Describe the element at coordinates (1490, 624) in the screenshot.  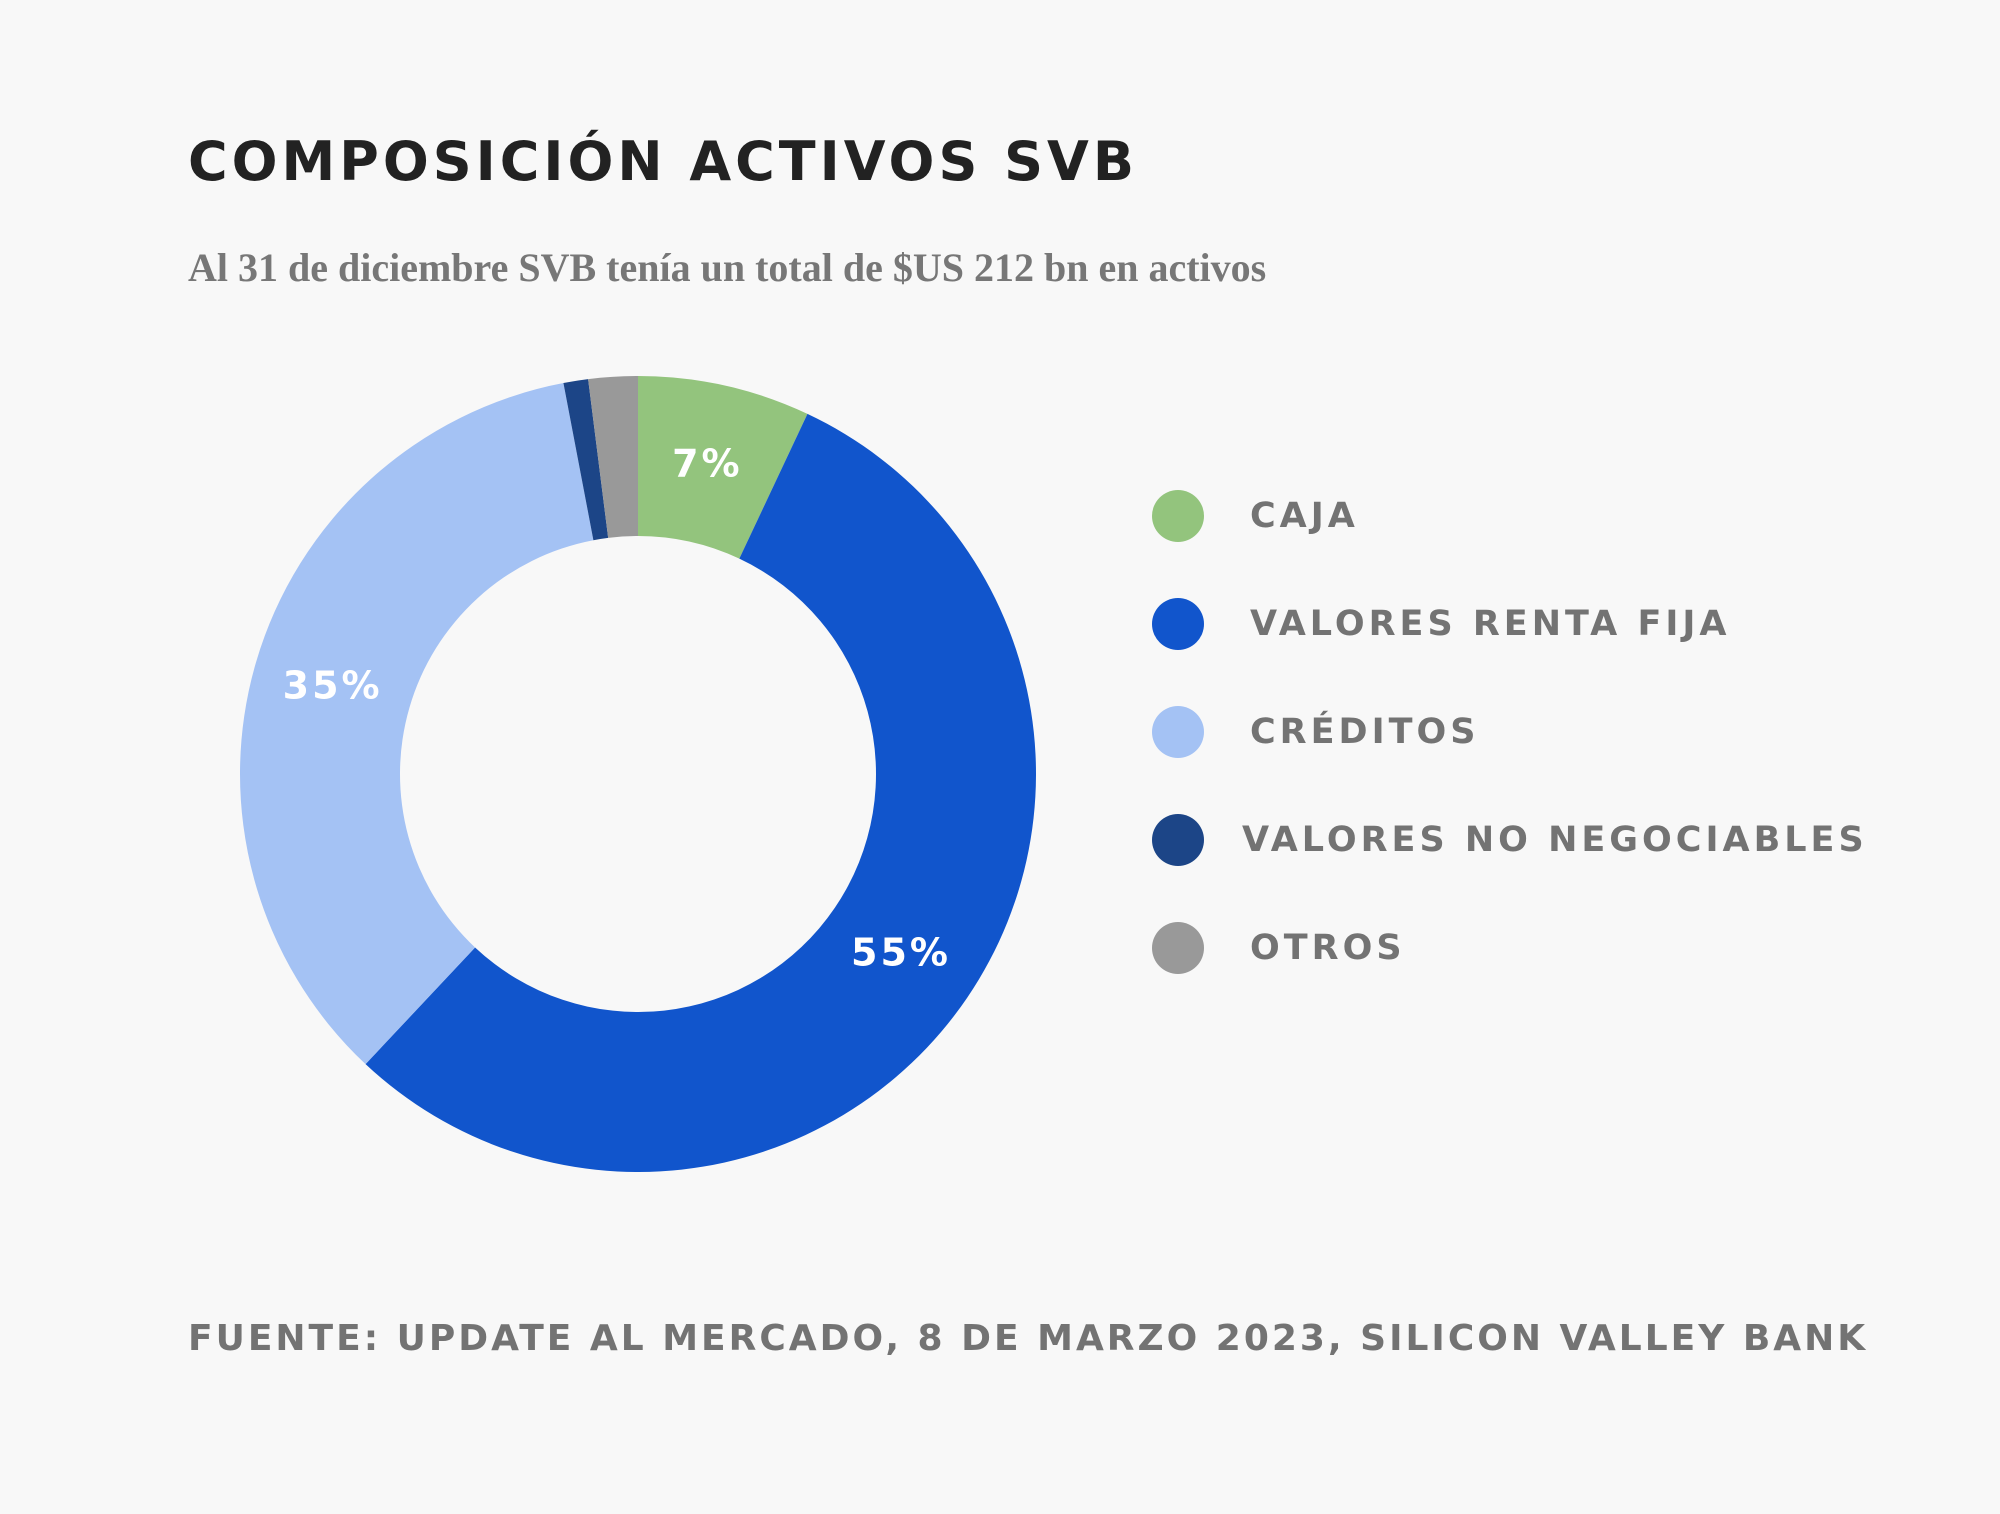
I see `legend-label: VALORES RENTA FIJA` at that location.